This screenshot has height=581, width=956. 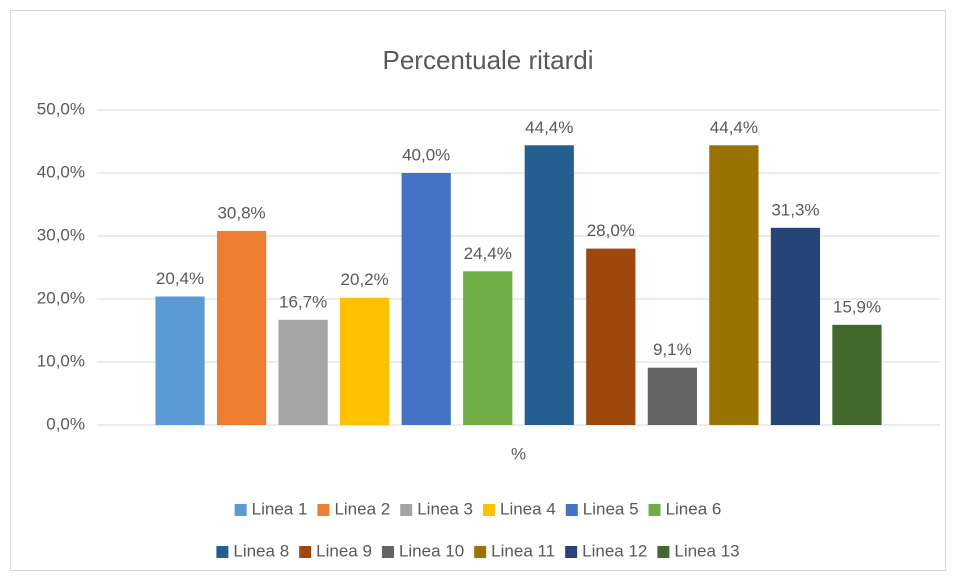 I want to click on value-label: 30,8%, so click(x=241, y=212).